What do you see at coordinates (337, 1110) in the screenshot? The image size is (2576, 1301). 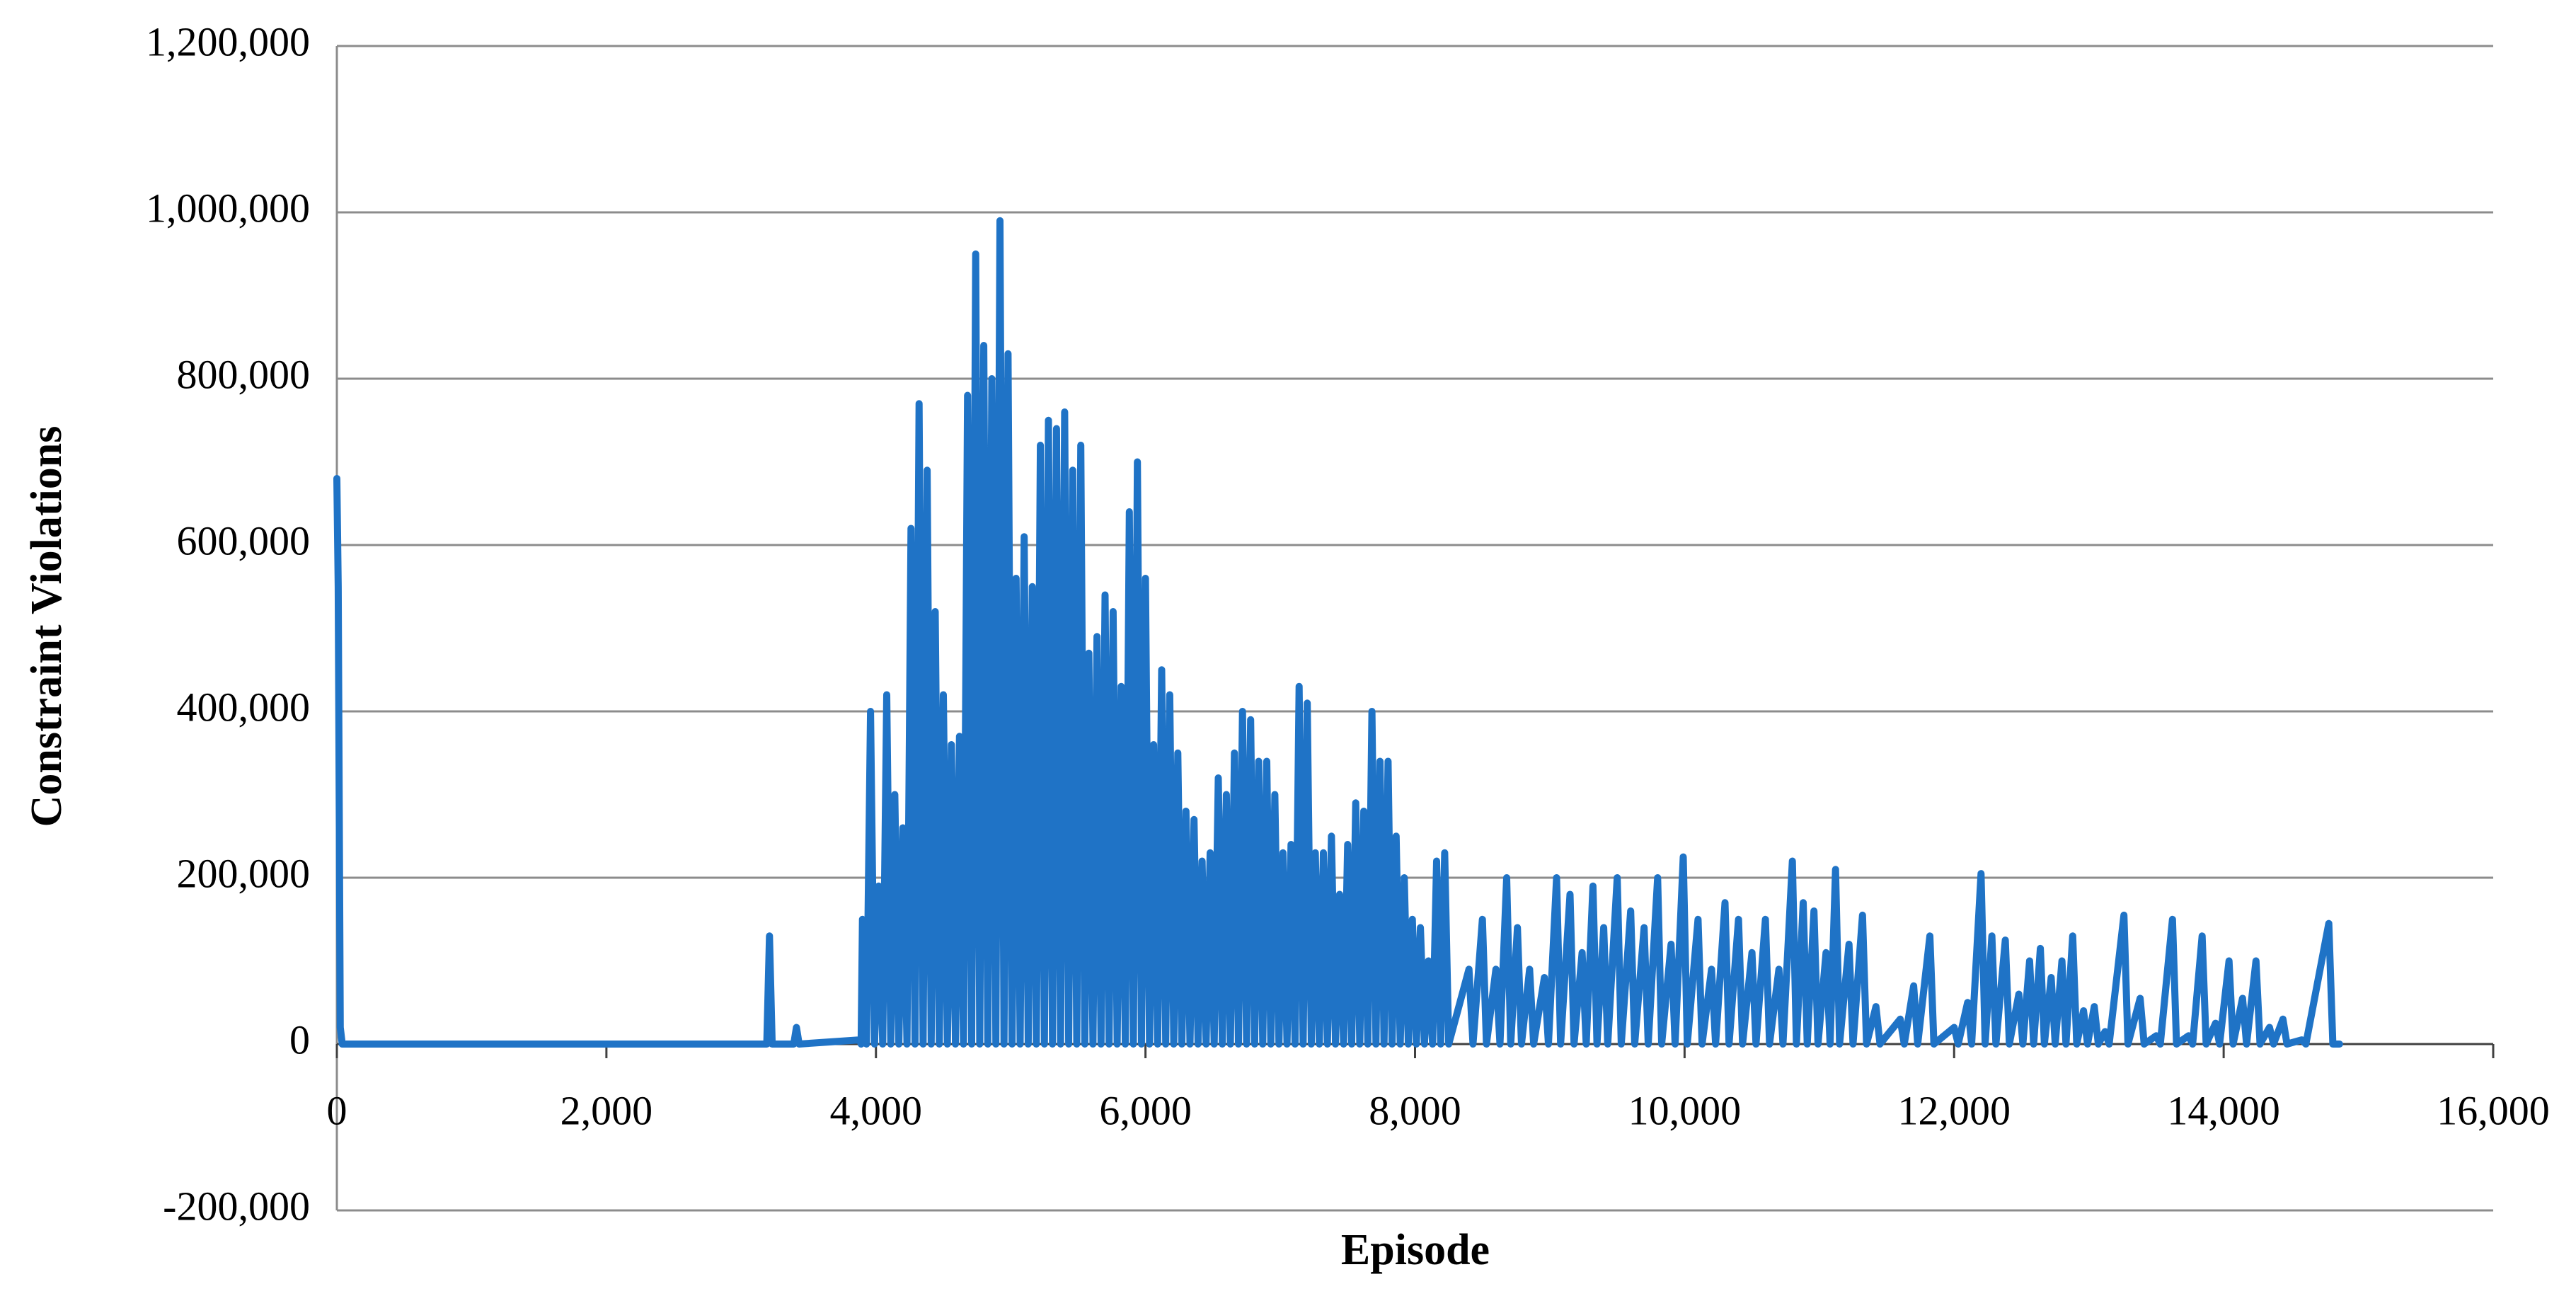 I see `x-tick-label: 0` at bounding box center [337, 1110].